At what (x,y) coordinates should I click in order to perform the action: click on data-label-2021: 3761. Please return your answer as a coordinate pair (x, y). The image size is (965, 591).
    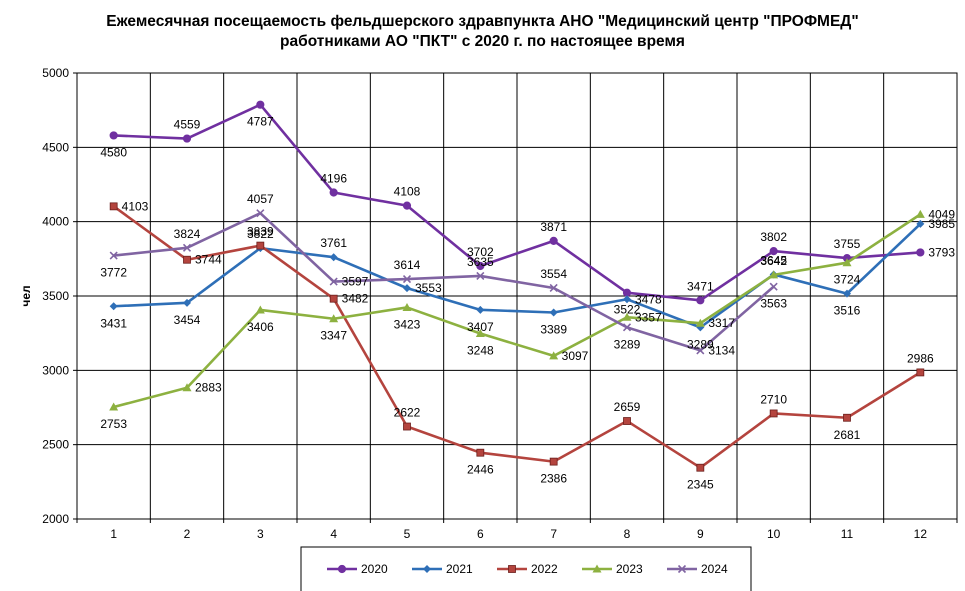
    Looking at the image, I should click on (333, 243).